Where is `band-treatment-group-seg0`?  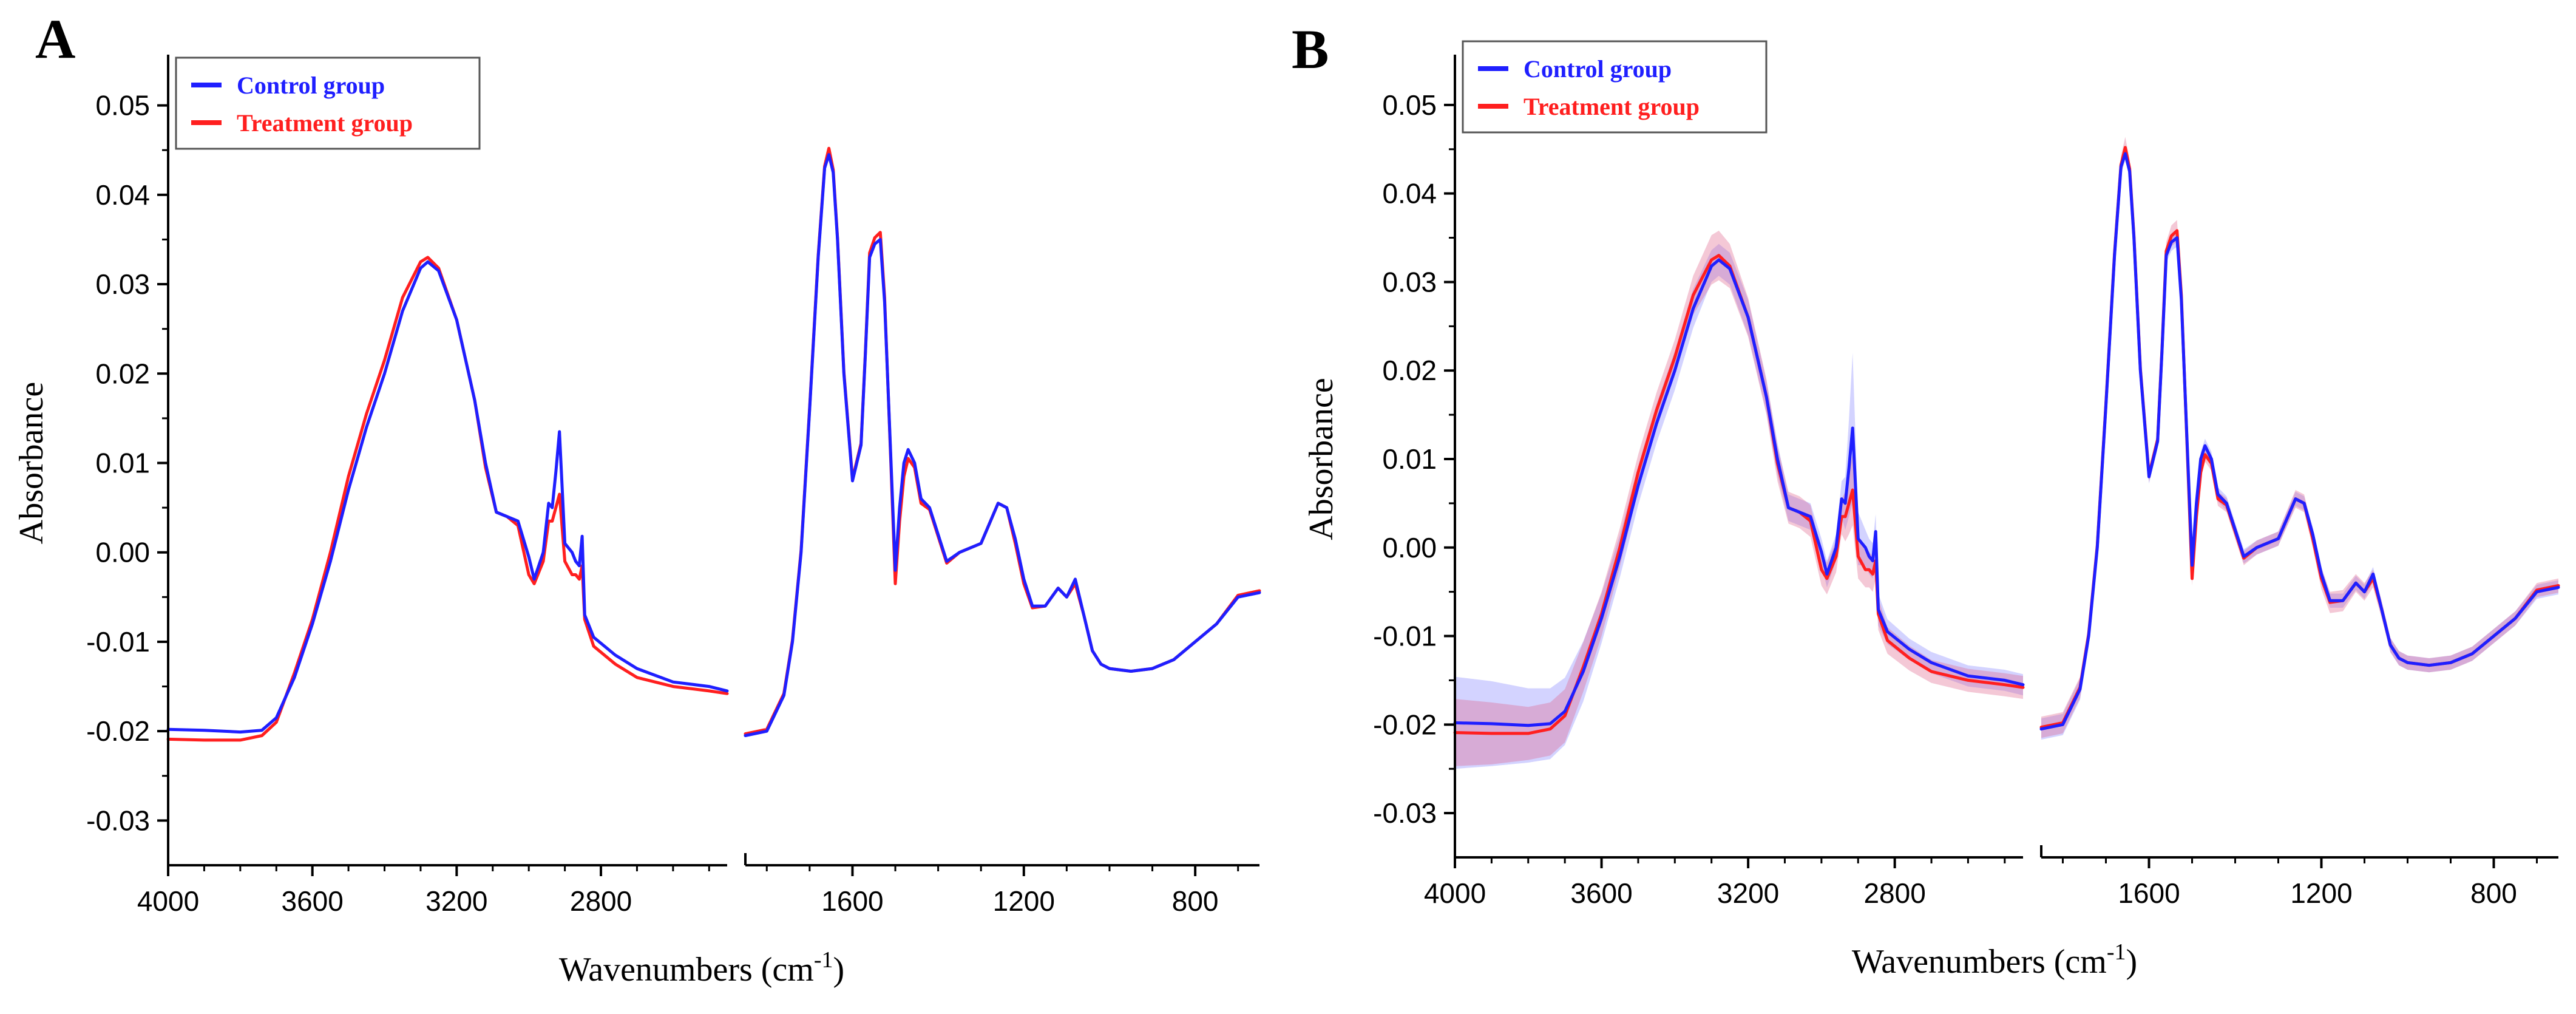 band-treatment-group-seg0 is located at coordinates (1739, 498).